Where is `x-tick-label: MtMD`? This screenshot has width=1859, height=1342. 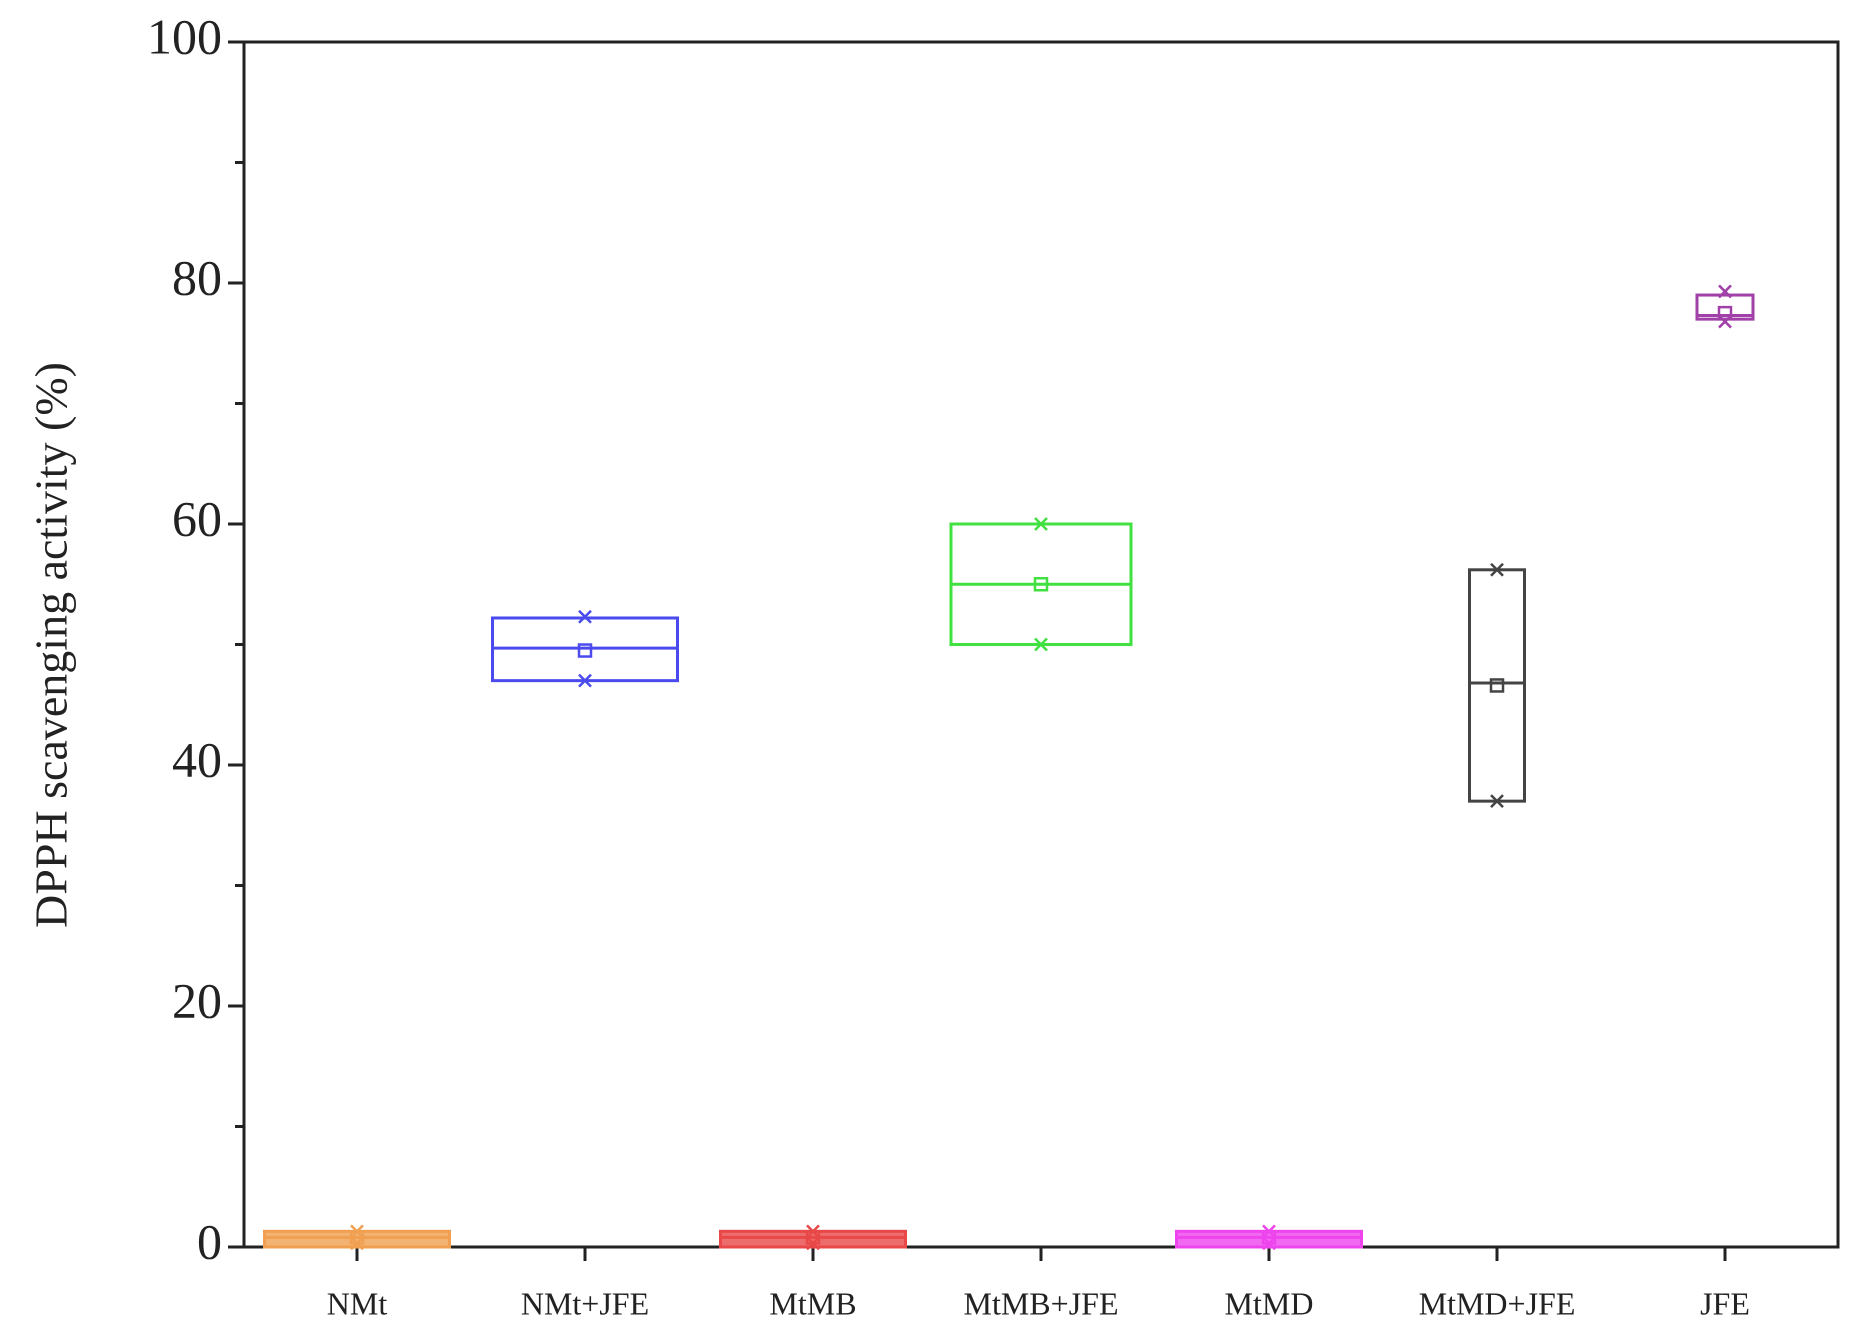
x-tick-label: MtMD is located at coordinates (1269, 1303).